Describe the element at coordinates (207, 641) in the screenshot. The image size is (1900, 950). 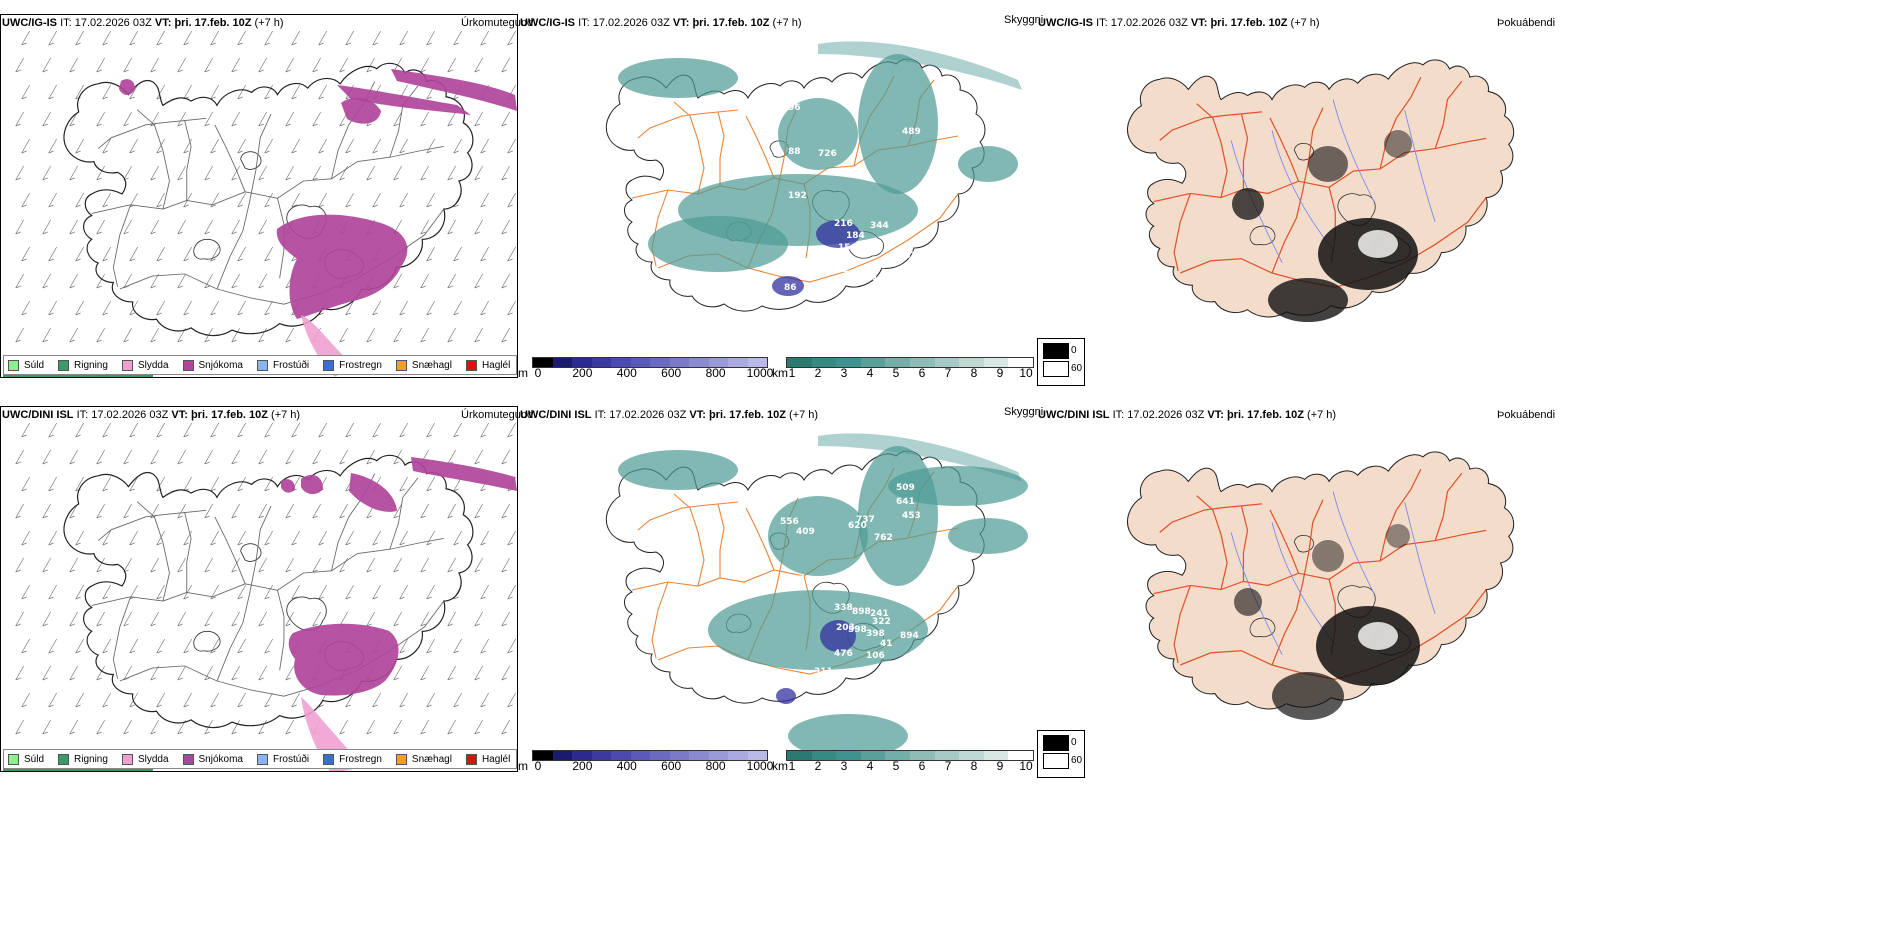
I see `glacier-outline` at that location.